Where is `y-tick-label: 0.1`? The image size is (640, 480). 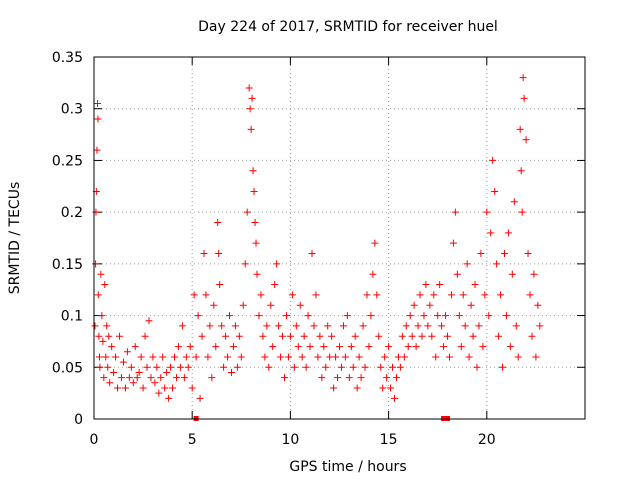 y-tick-label: 0.1 is located at coordinates (72, 317).